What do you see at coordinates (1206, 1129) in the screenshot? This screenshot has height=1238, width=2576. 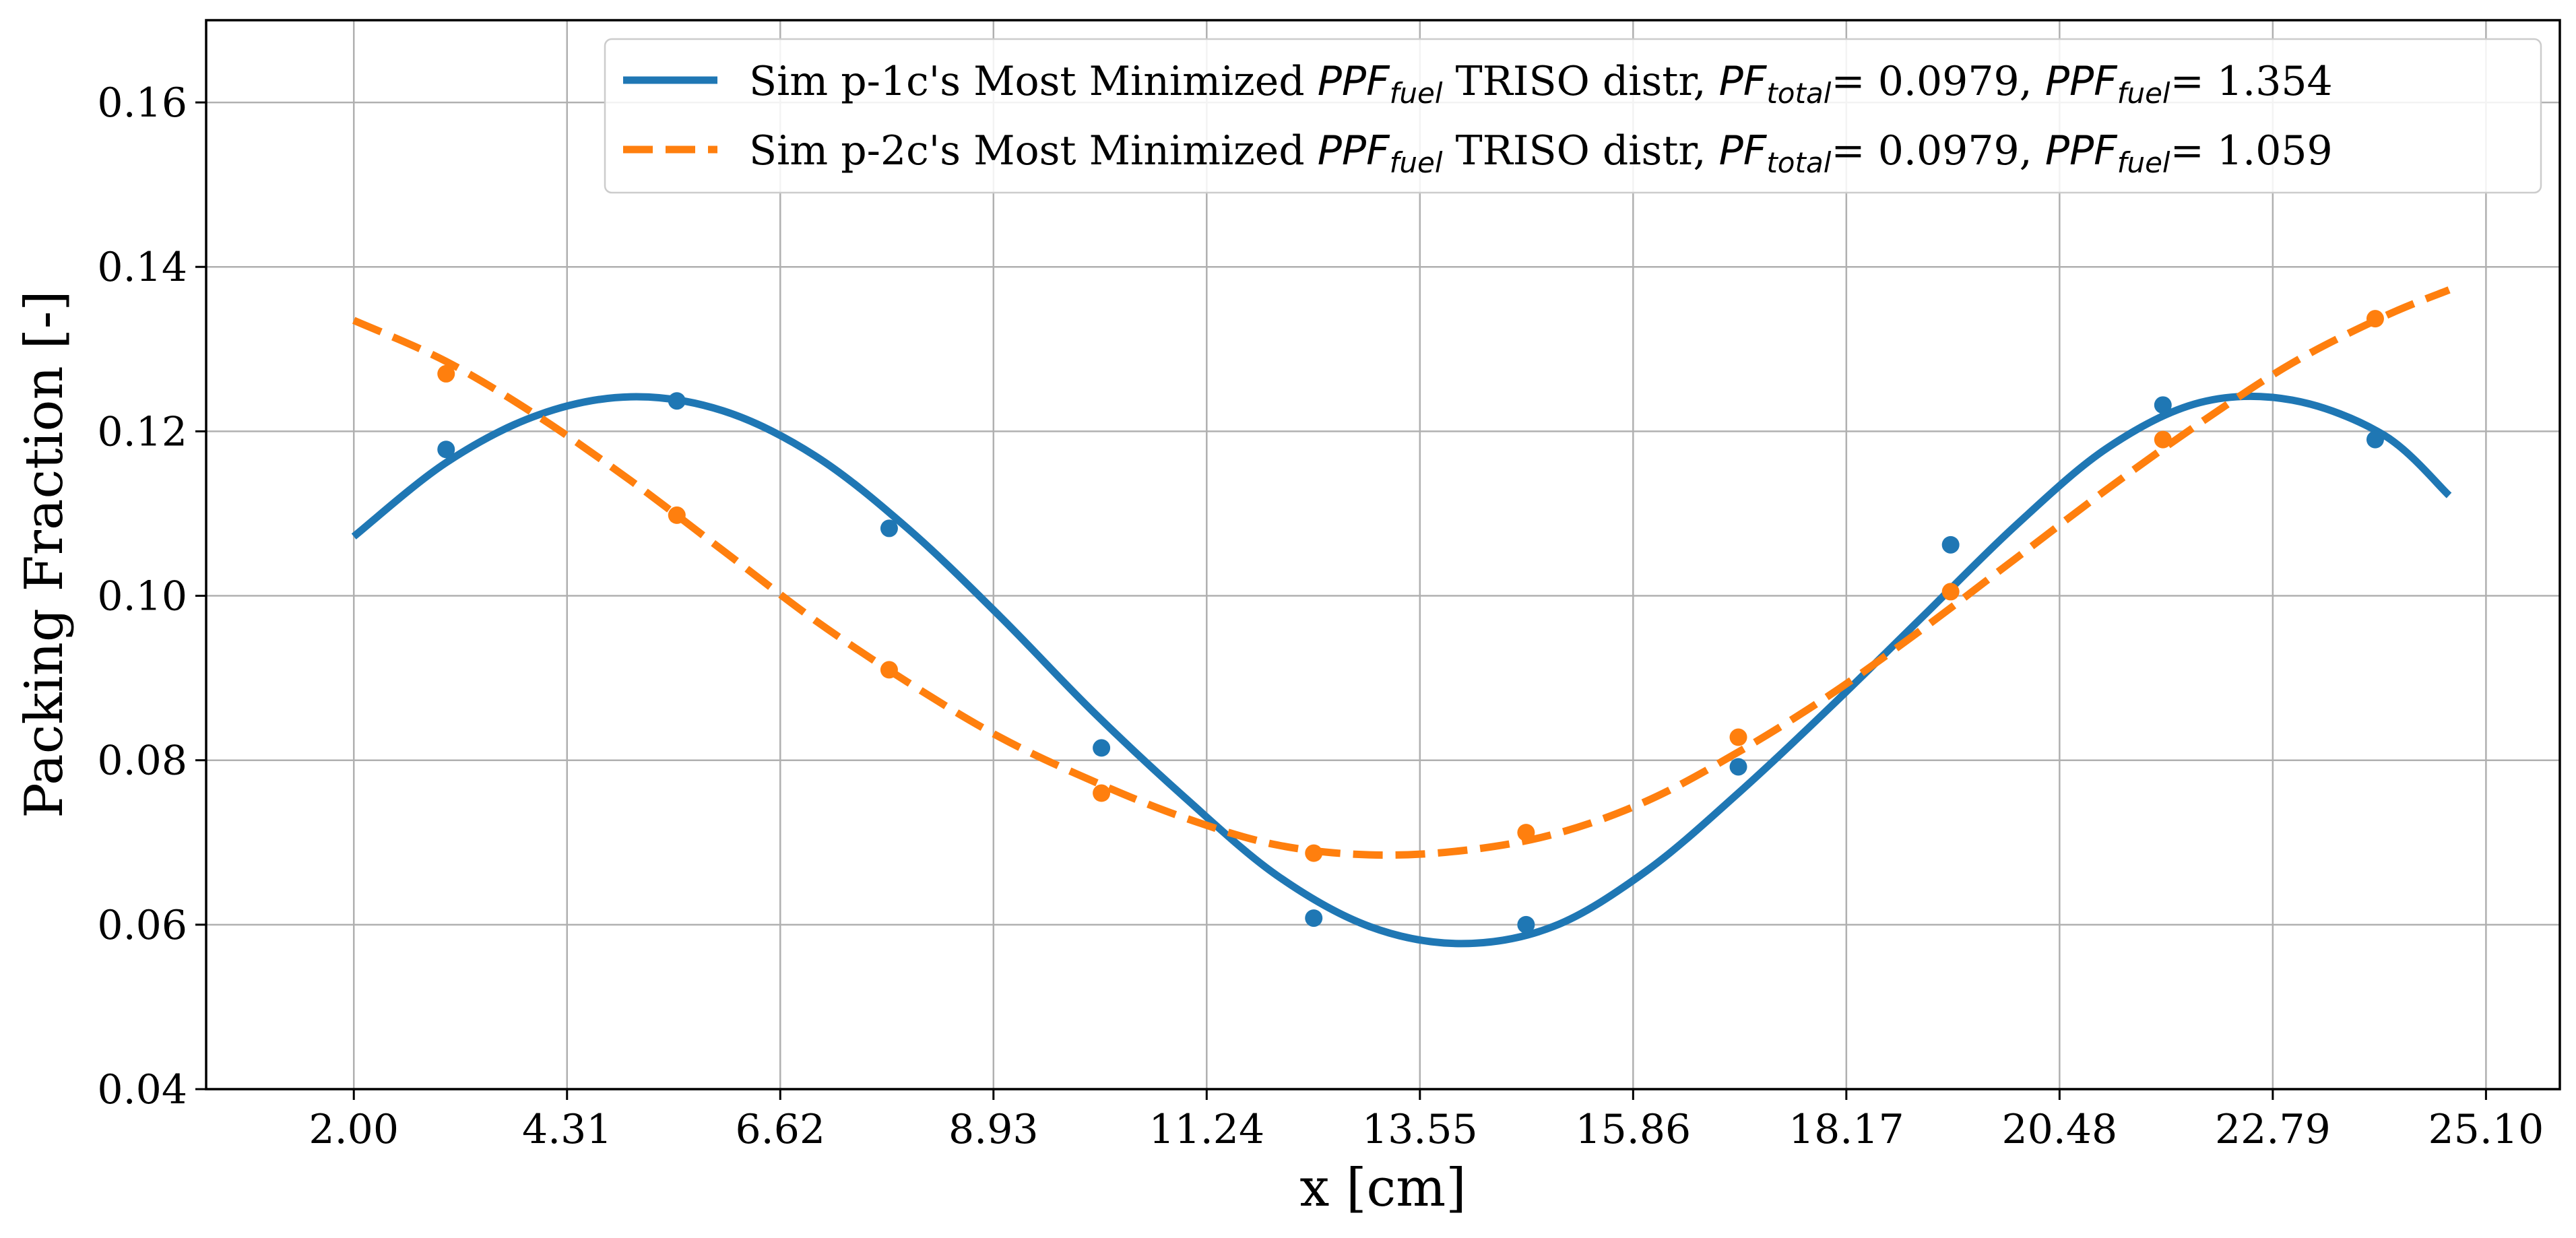 I see `x-tick-label: 11.24` at bounding box center [1206, 1129].